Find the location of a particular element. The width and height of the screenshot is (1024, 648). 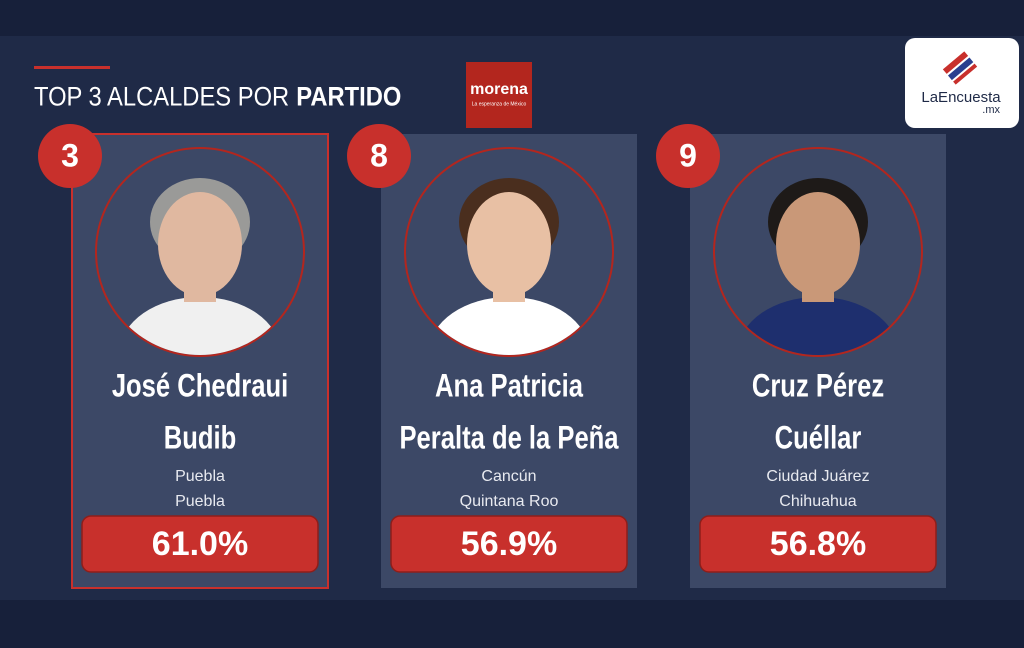

name-group: Peralta de la Peña is located at coordinates (509, 438).